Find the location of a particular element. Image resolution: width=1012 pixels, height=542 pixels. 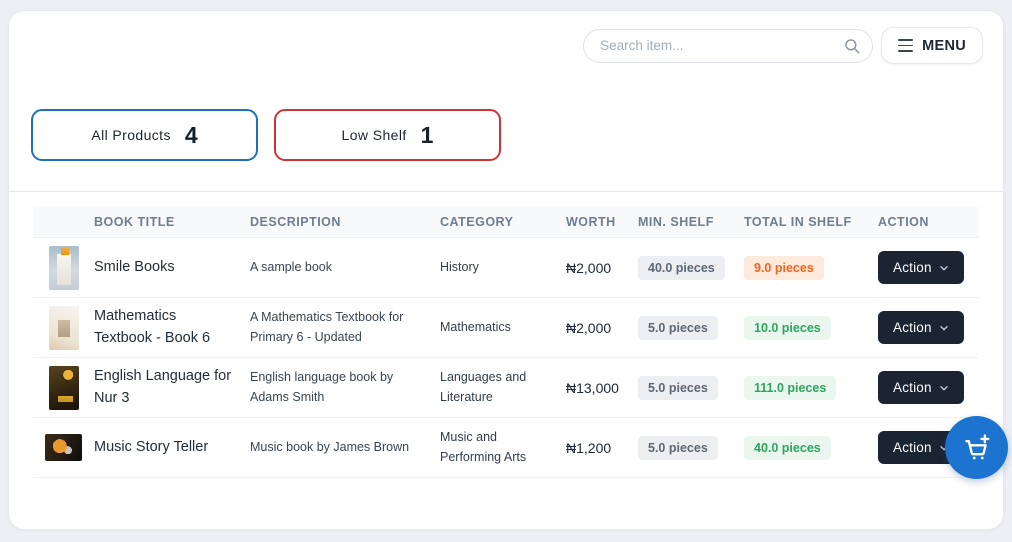

filter-tabs: All Products 4 Low Shelf 1 is located at coordinates (266, 135).